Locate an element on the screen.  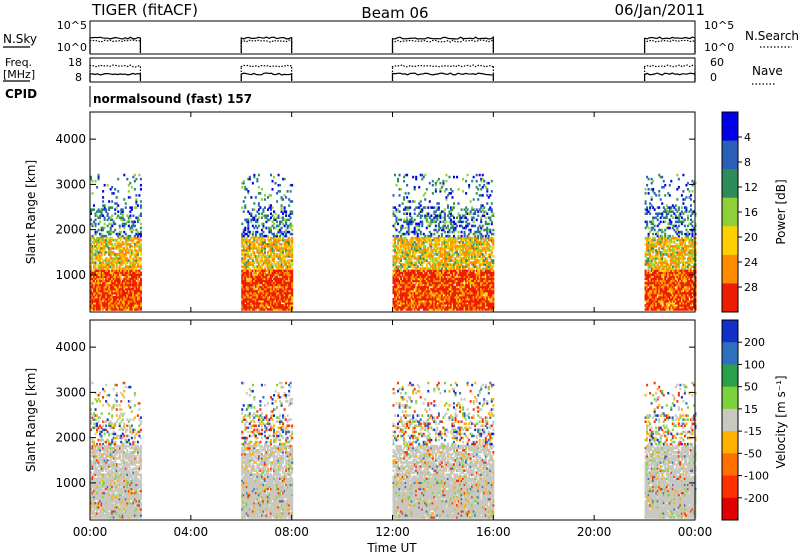
freq-traces is located at coordinates (392, 72).